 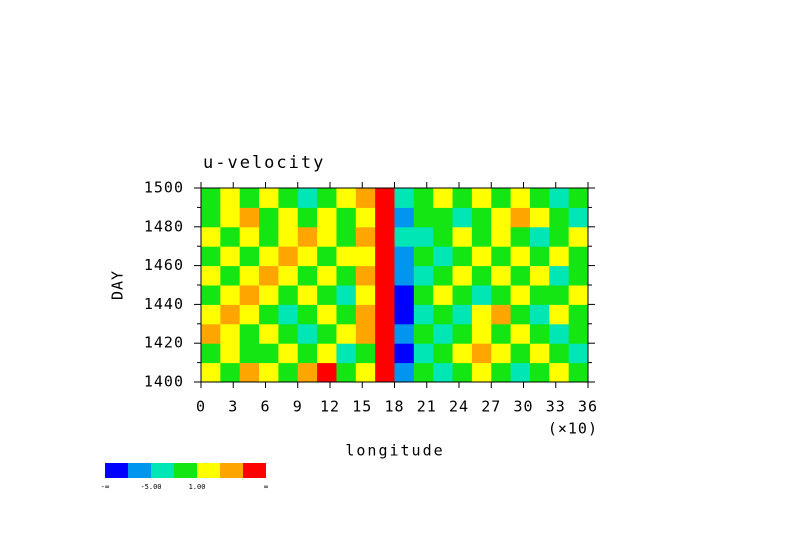 What do you see at coordinates (427, 407) in the screenshot?
I see `x-tick-label: 21` at bounding box center [427, 407].